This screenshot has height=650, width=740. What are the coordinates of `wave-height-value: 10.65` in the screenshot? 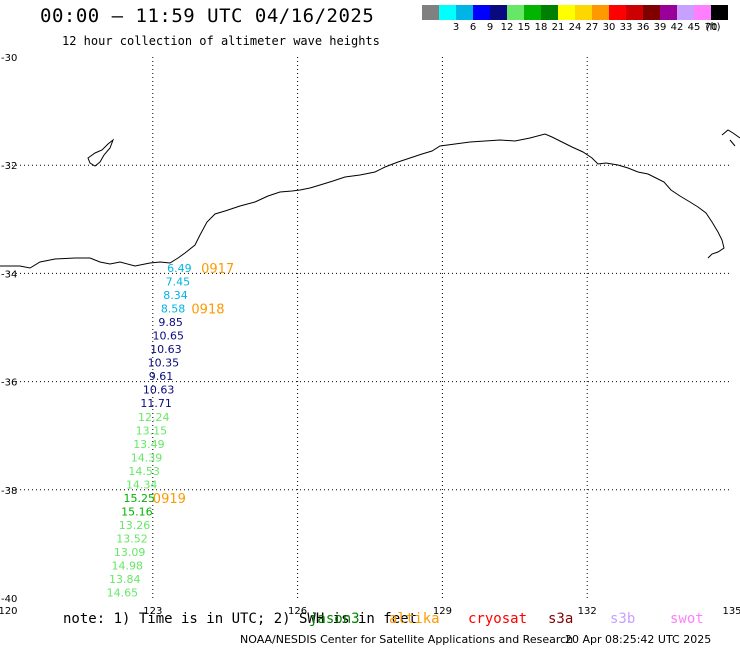 It's located at (168, 336).